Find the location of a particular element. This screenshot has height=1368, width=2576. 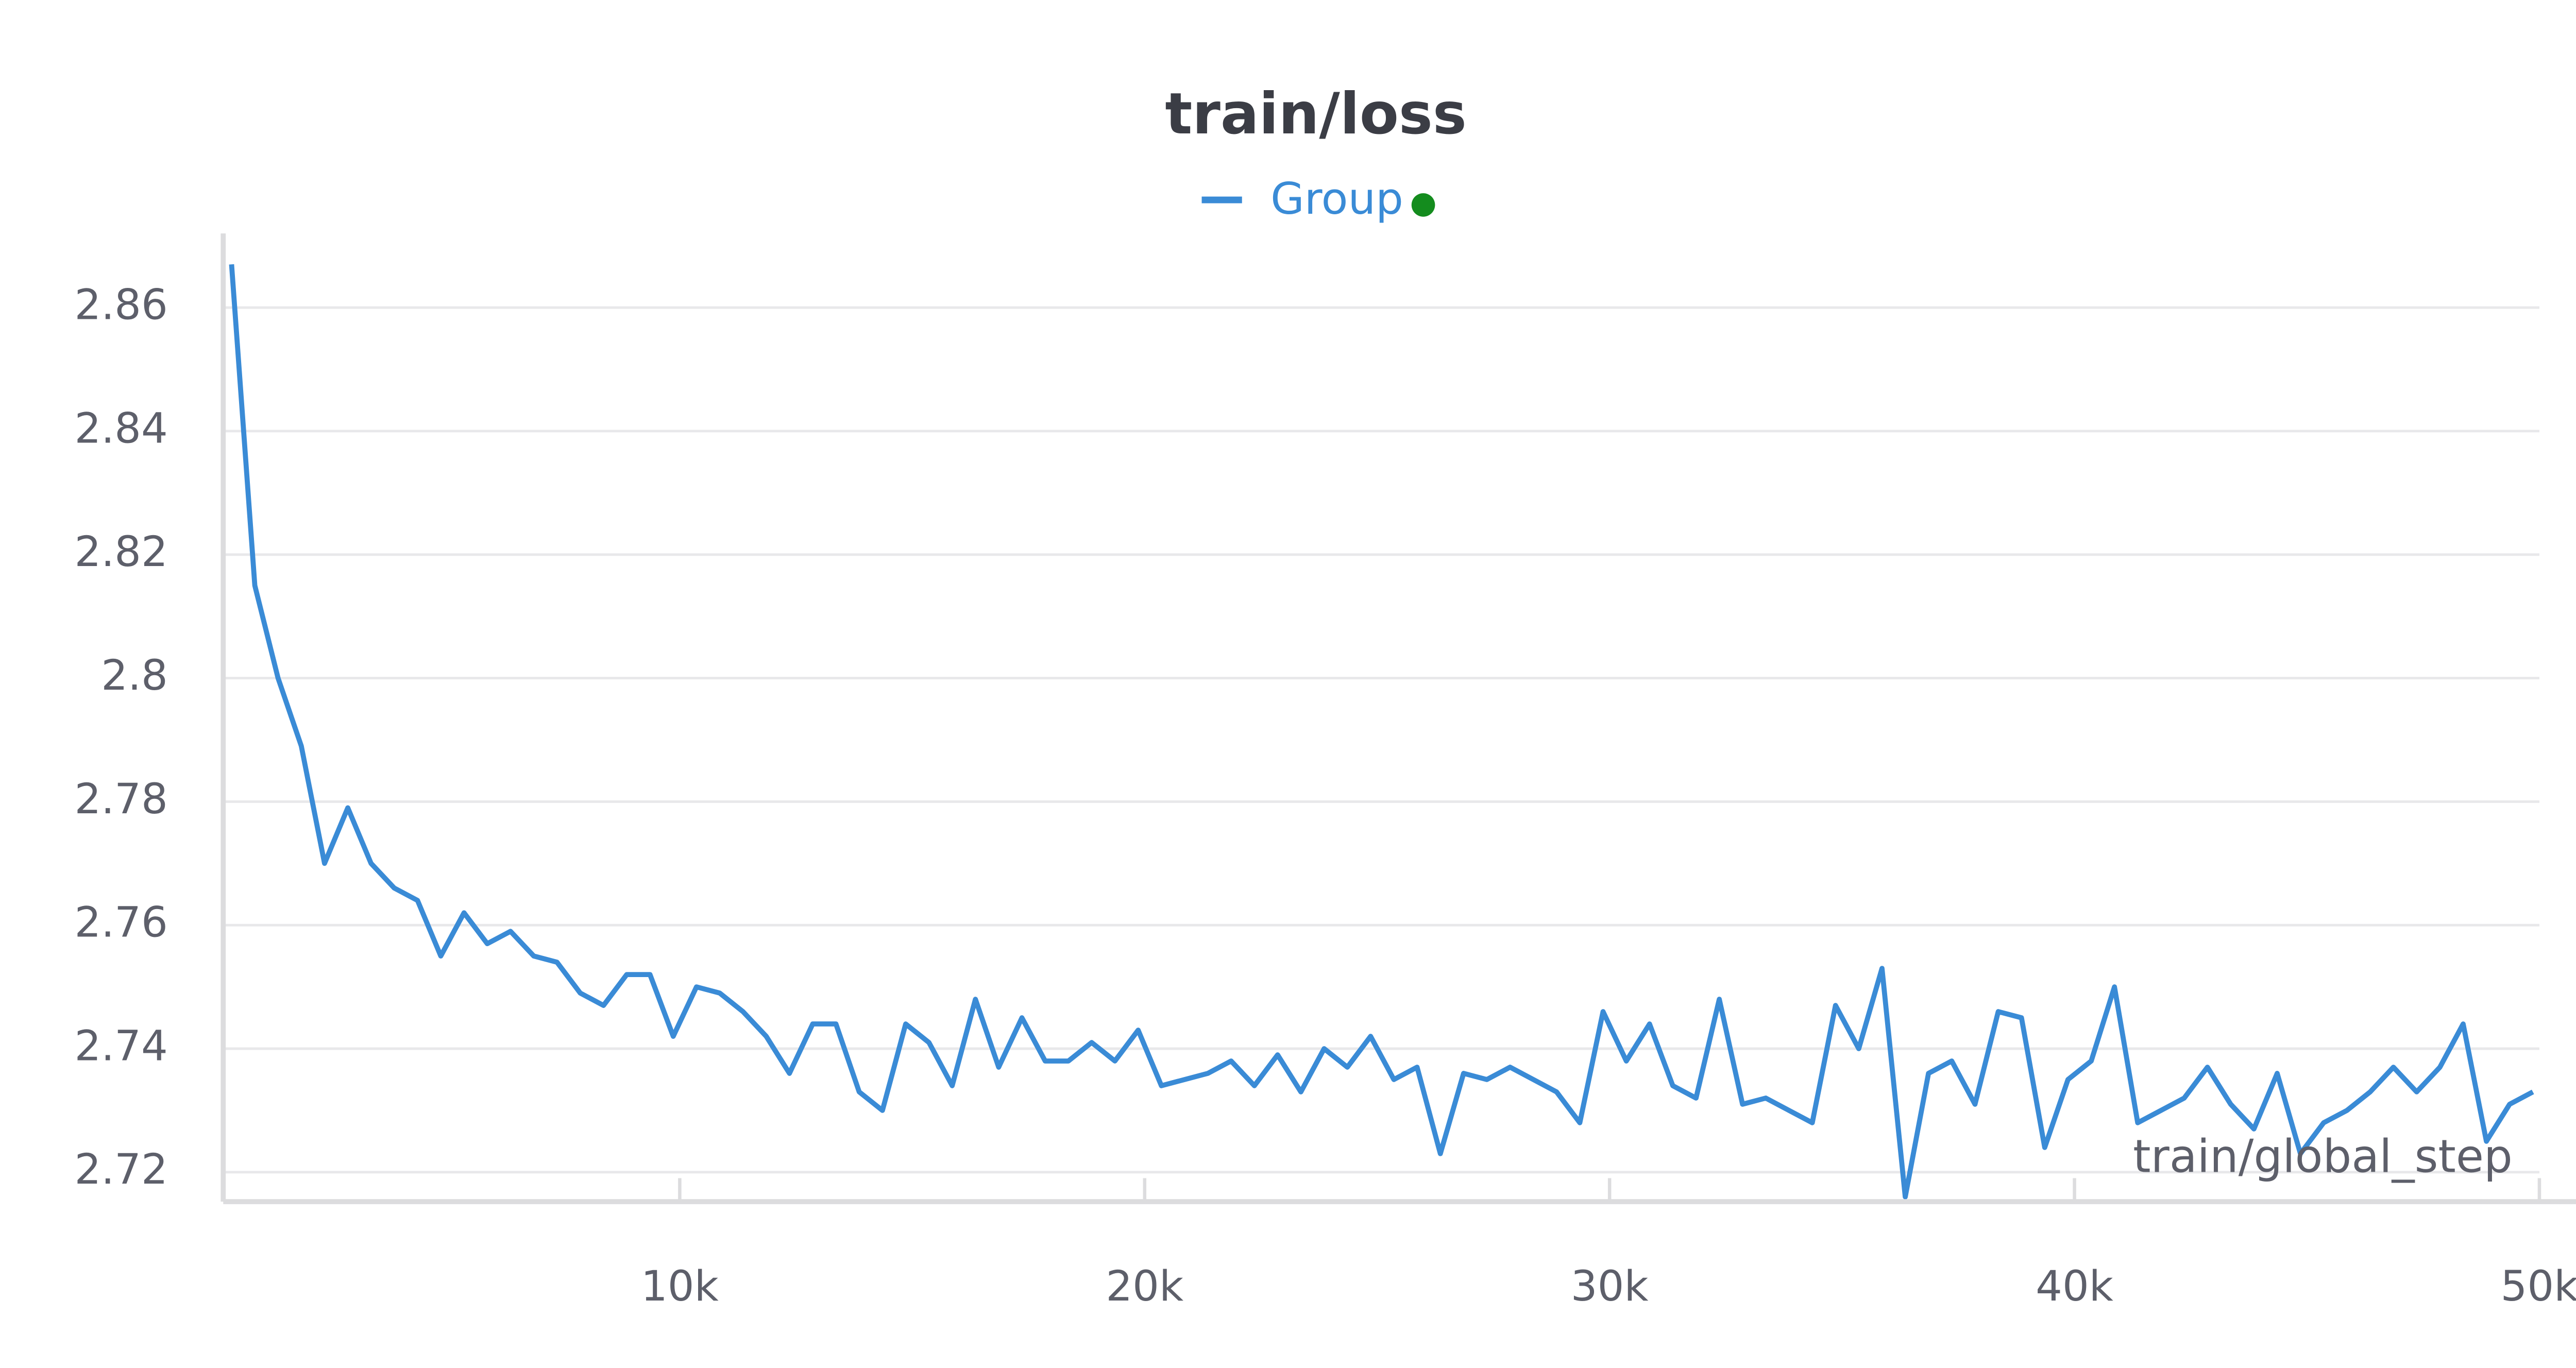

x-tick-label: 40k is located at coordinates (2074, 1286).